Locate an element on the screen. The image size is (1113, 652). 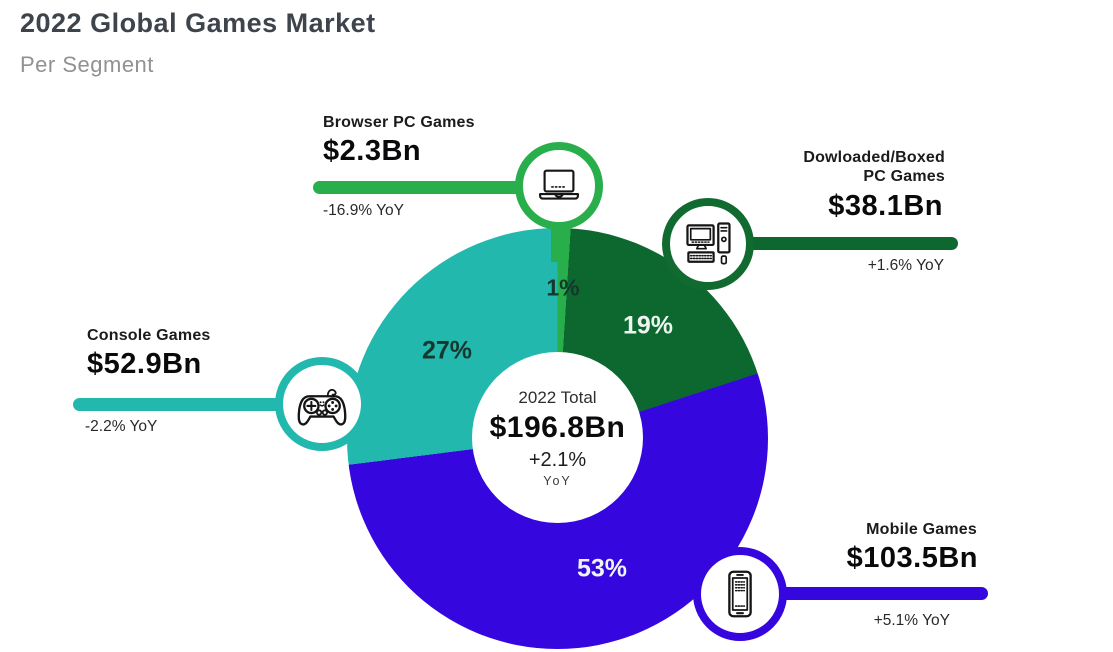
downloaded-segment-title-line2: PC Games is located at coordinates (904, 176).